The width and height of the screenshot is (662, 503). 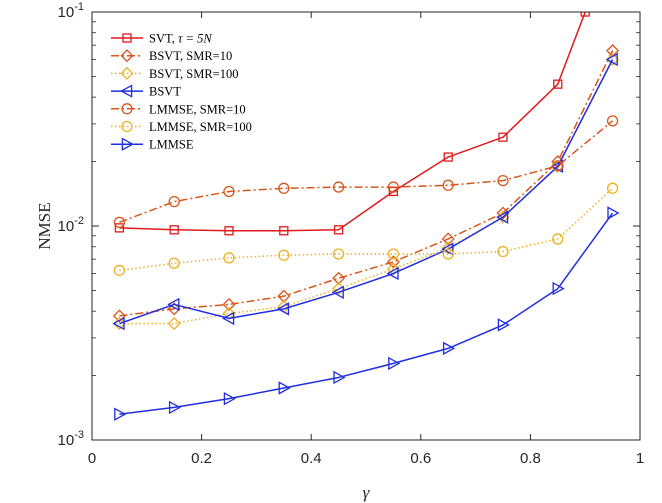 I want to click on x-tick-label: 0.4, so click(x=311, y=458).